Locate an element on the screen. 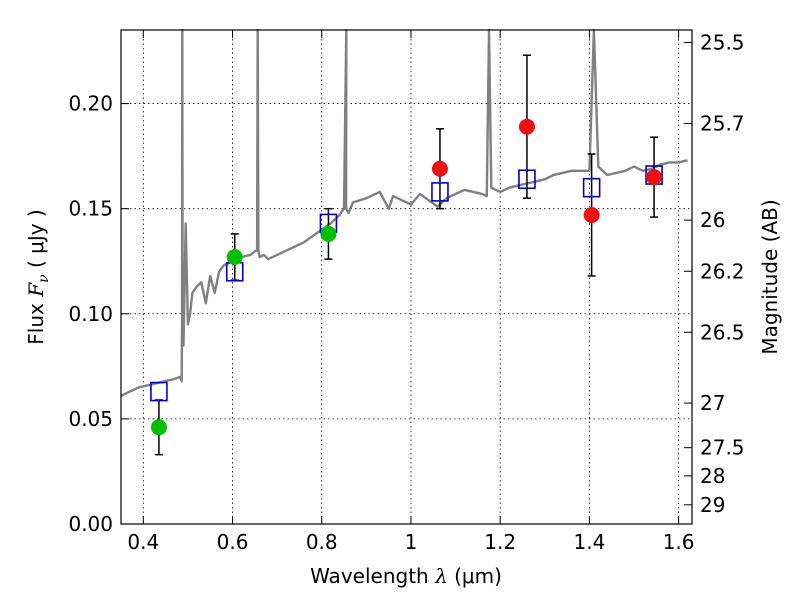 This screenshot has height=600, width=800. y-tick-label: 0.15 is located at coordinates (90, 209).